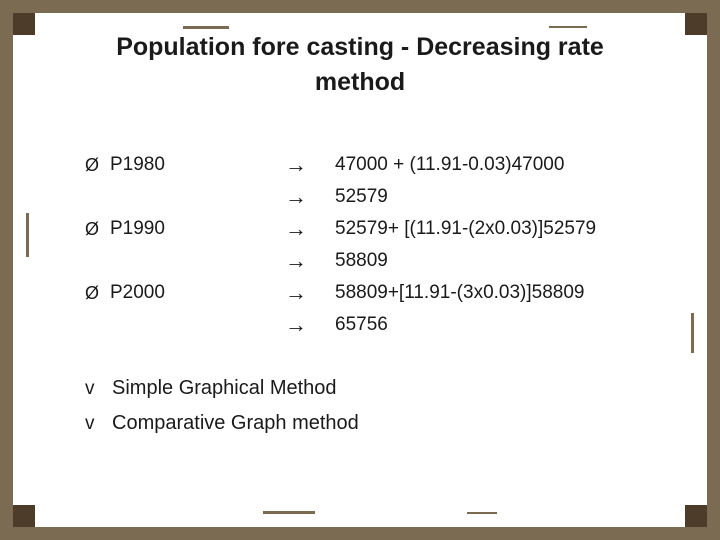 This screenshot has height=540, width=720. What do you see at coordinates (24, 24) in the screenshot?
I see `border-corner-top-left` at bounding box center [24, 24].